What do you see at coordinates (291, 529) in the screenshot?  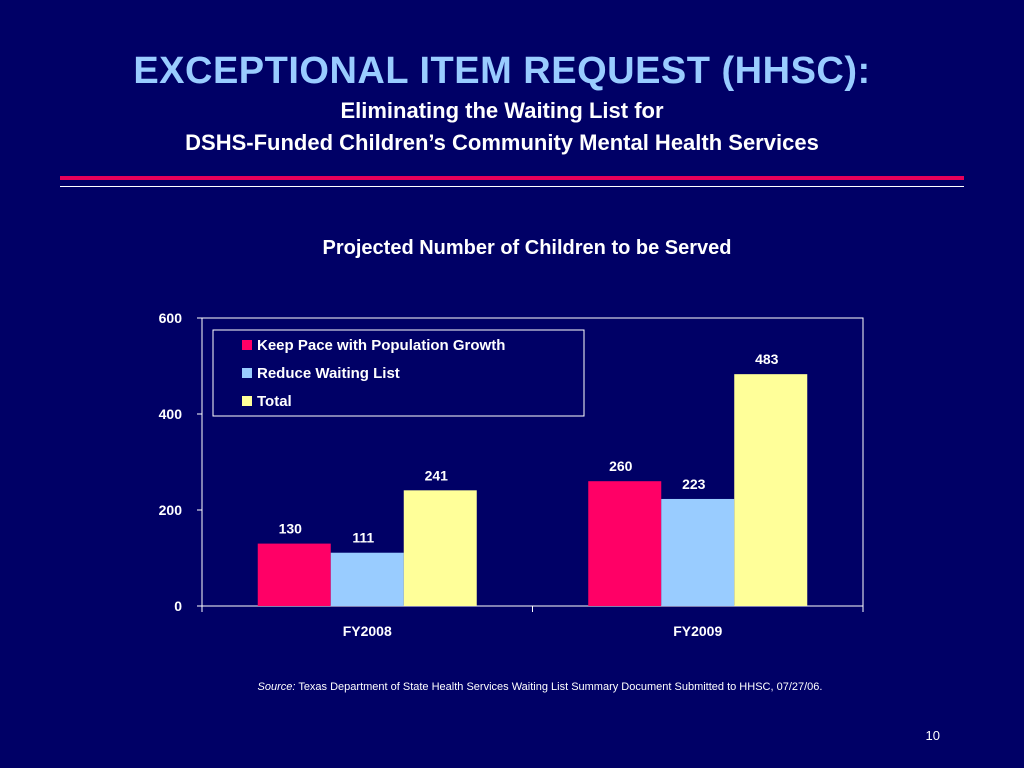 I see `data-label: 130` at bounding box center [291, 529].